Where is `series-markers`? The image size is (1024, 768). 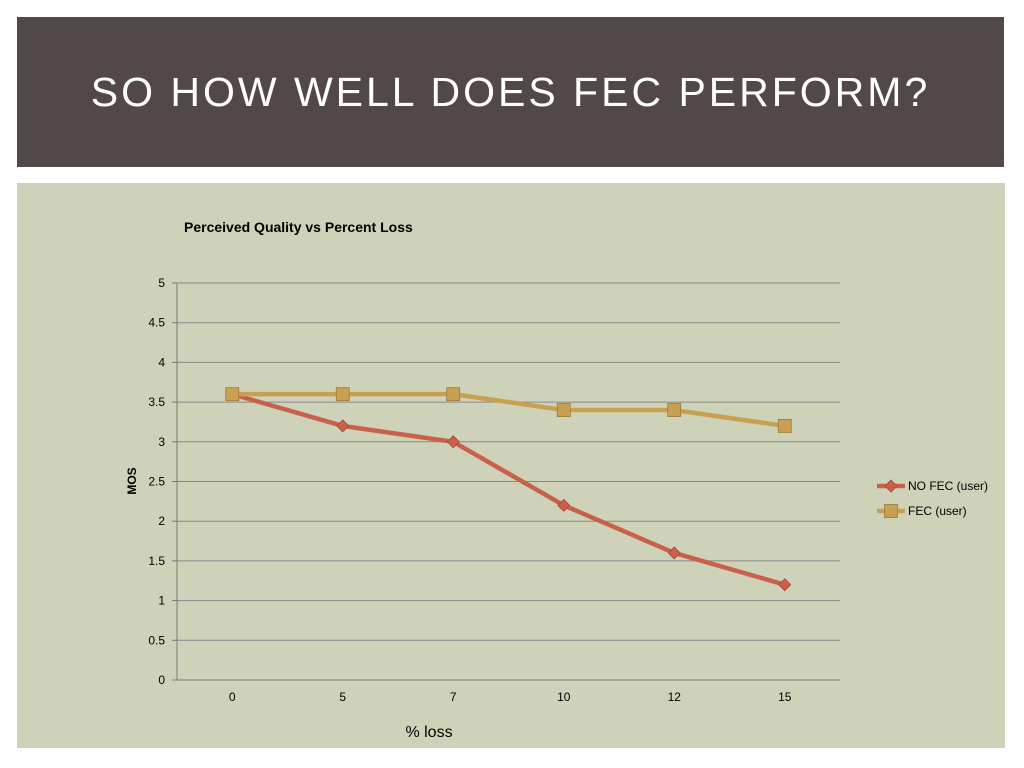
series-markers is located at coordinates (508, 489).